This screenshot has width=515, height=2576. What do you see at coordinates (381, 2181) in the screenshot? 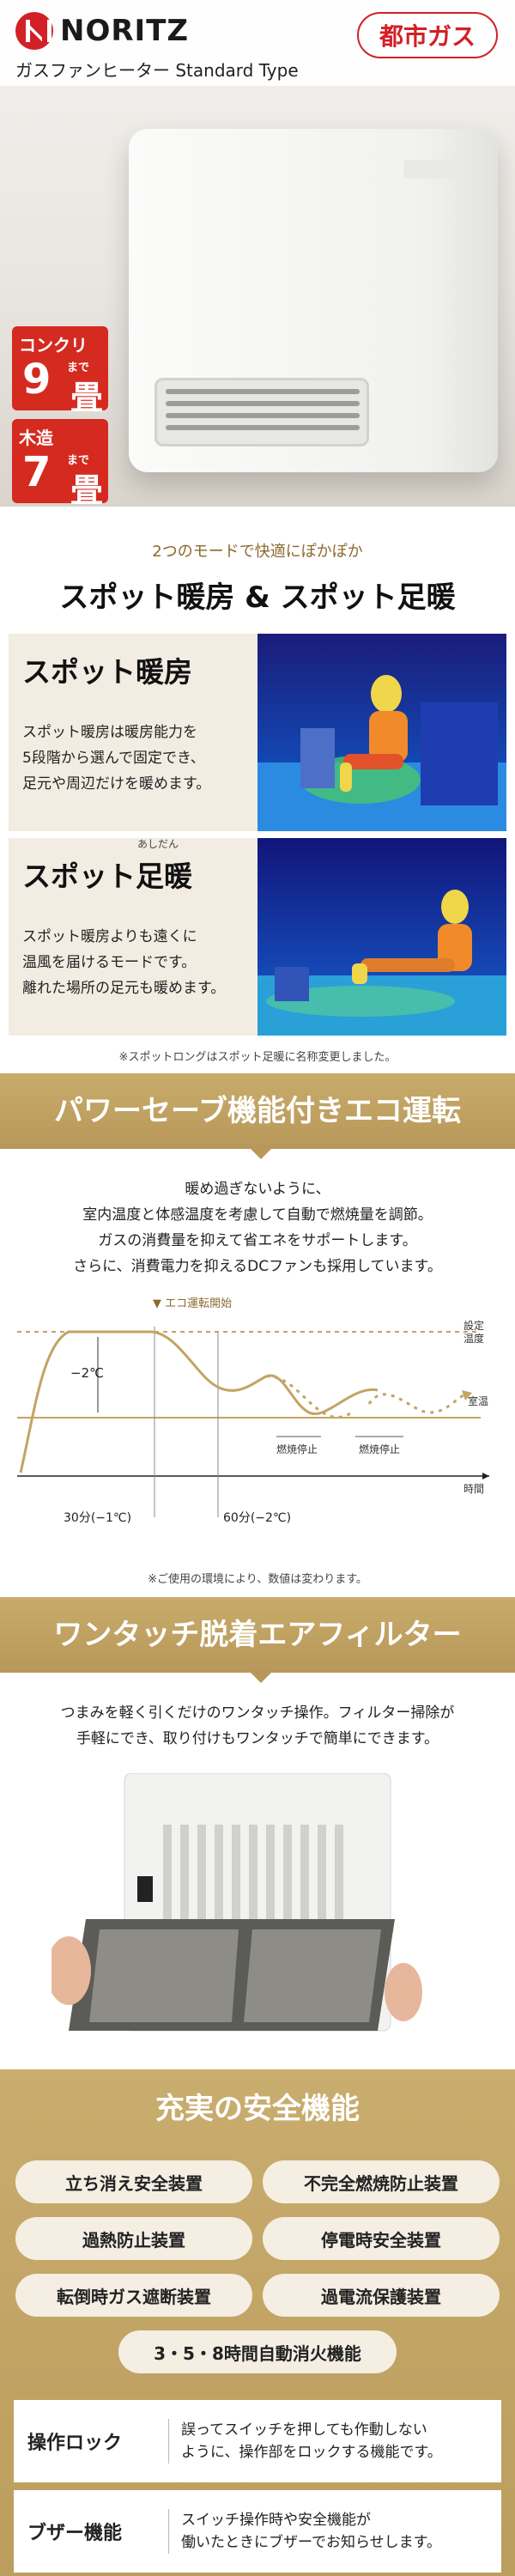
I see `feature-pill: 不完全燃焼防止装置` at bounding box center [381, 2181].